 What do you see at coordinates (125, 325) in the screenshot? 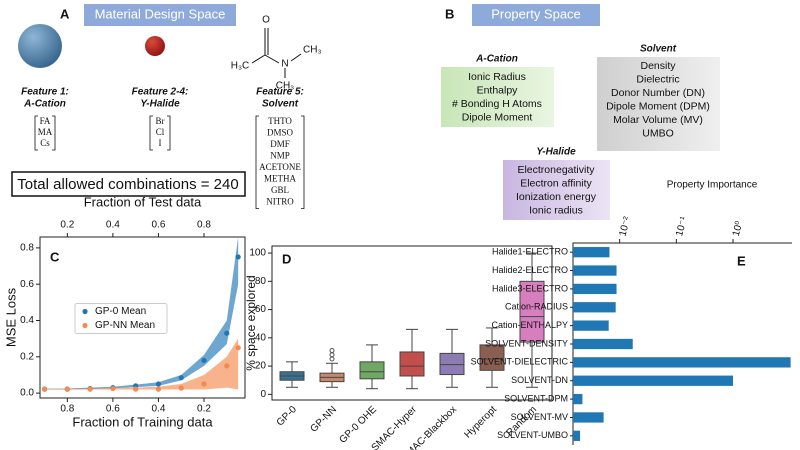
I see `legend-label: GP-NN Mean` at bounding box center [125, 325].